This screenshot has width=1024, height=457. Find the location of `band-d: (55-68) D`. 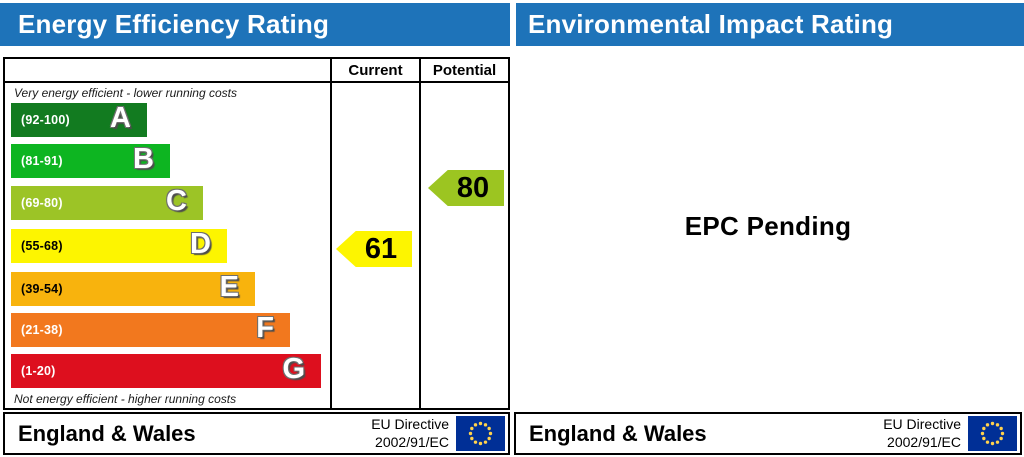

band-d: (55-68) D is located at coordinates (119, 245).